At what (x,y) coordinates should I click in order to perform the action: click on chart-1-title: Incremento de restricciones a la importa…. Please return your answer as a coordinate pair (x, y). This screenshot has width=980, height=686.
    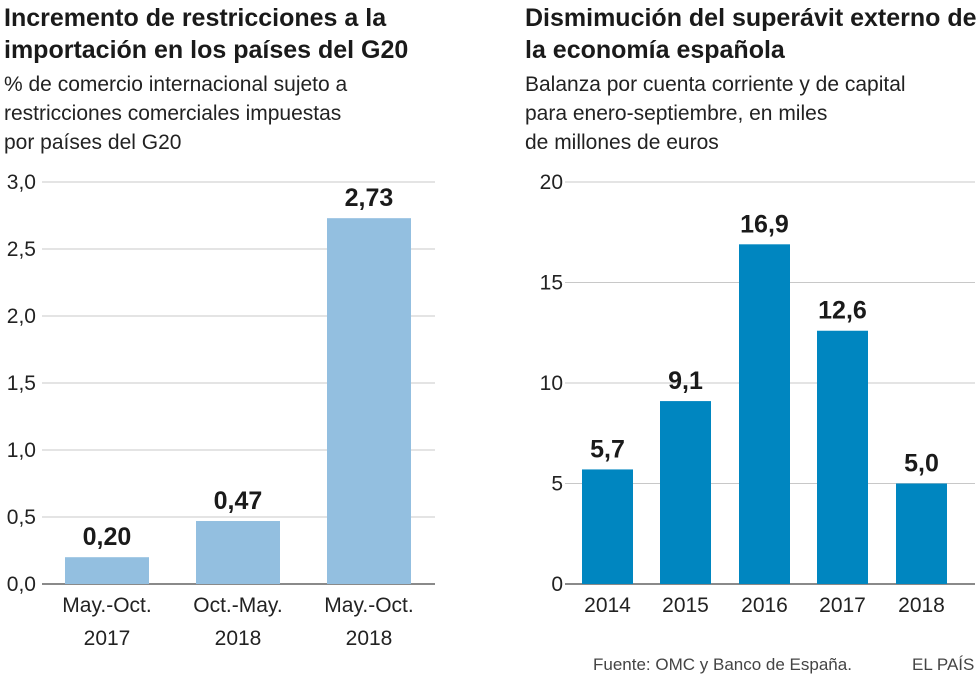
    Looking at the image, I should click on (206, 34).